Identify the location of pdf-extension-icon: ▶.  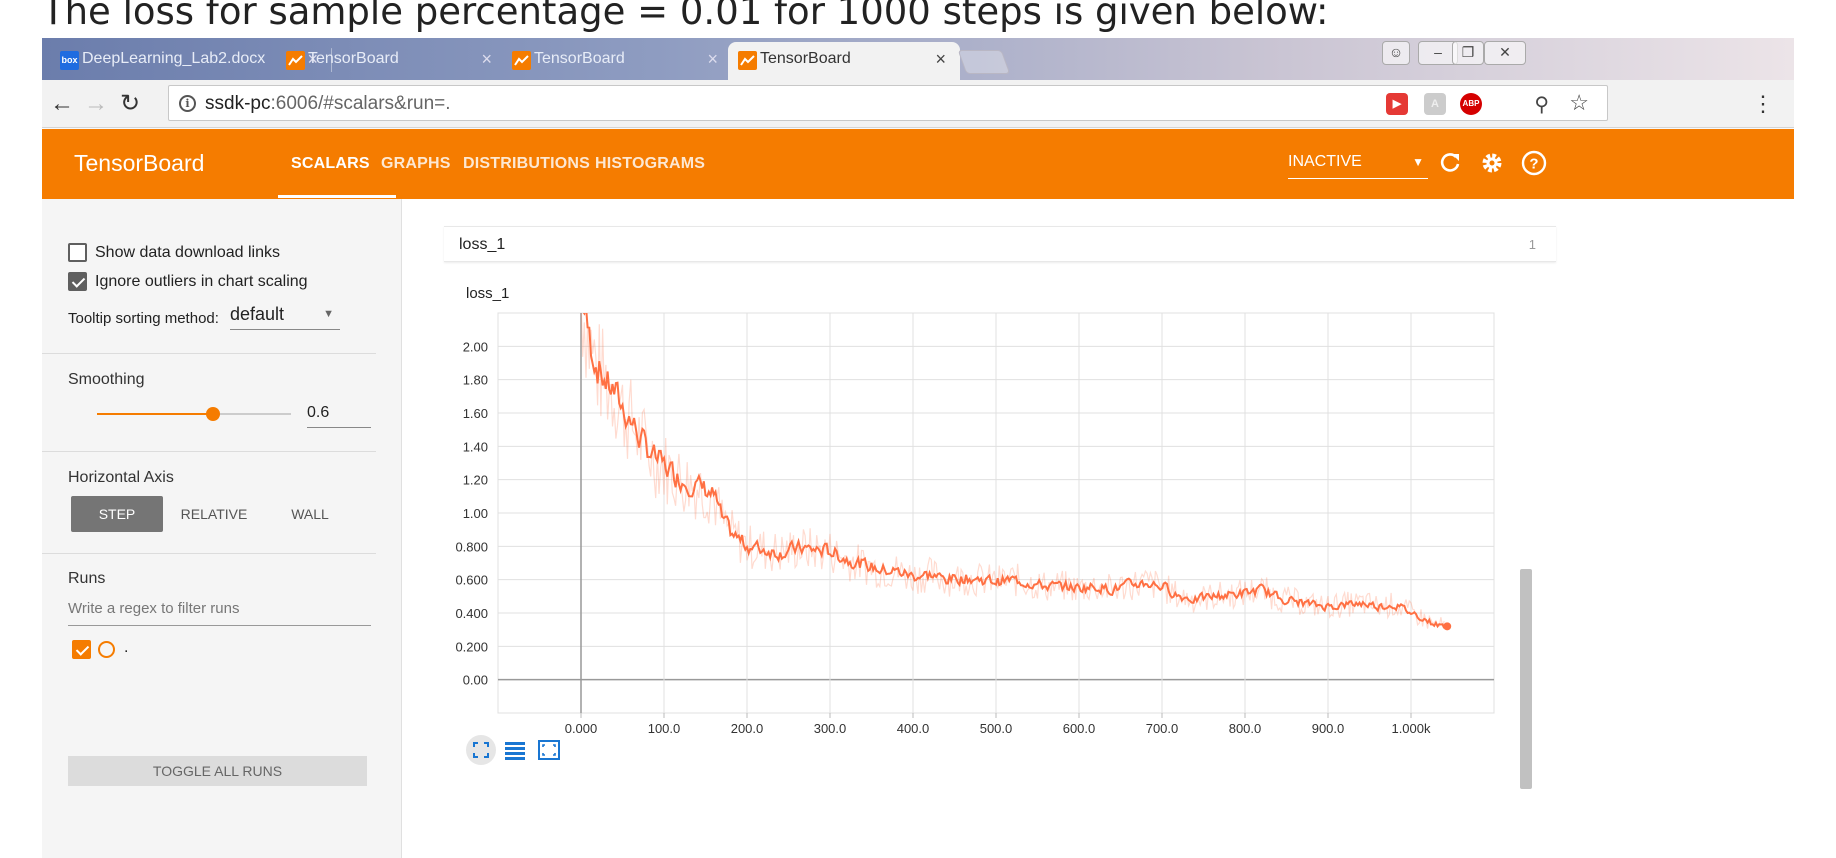
(1397, 104).